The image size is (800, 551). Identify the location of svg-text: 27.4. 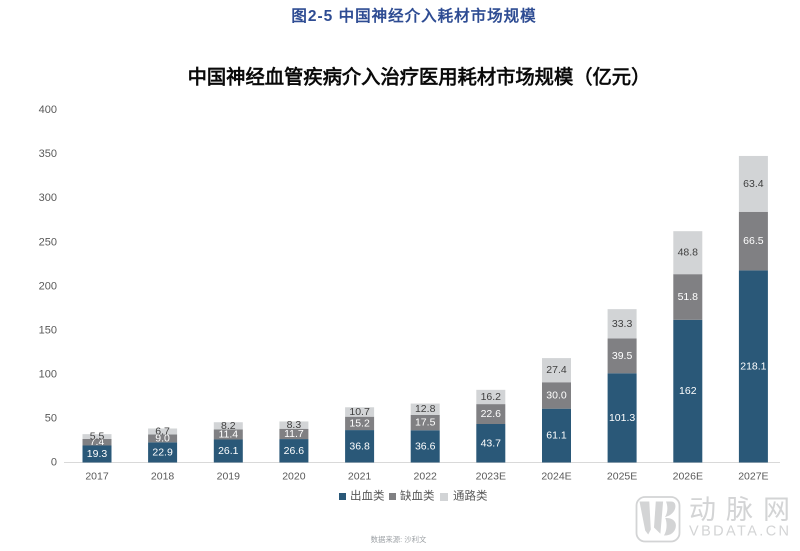
(556, 370).